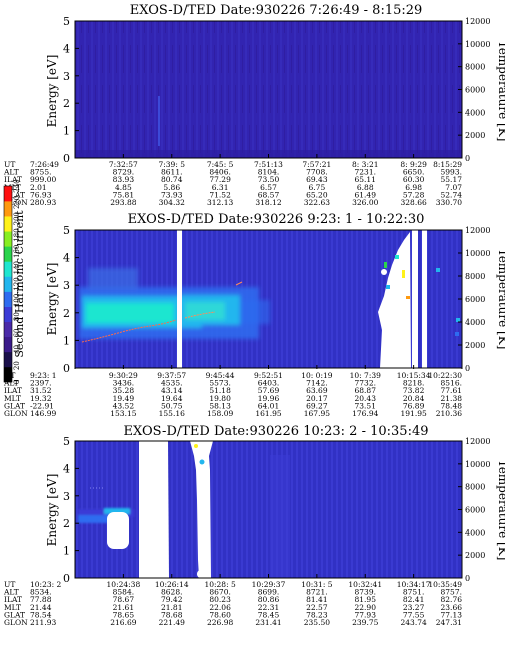  Describe the element at coordinates (9, 584) in the screenshot. I see `orbit-row-label: UT` at that location.